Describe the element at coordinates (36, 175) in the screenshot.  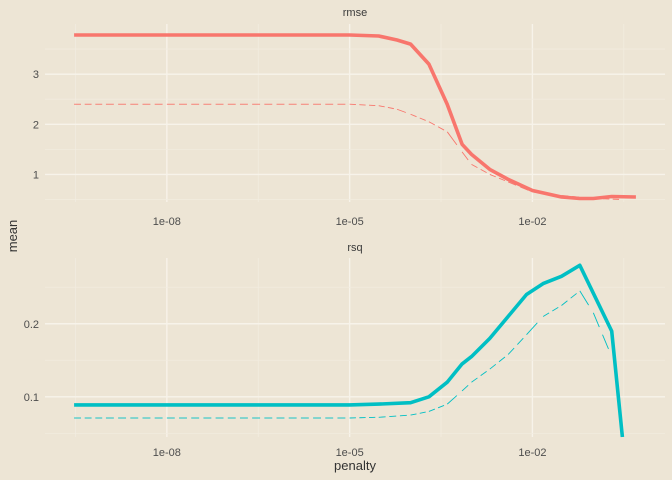
I see `y-tick-label: 1` at that location.